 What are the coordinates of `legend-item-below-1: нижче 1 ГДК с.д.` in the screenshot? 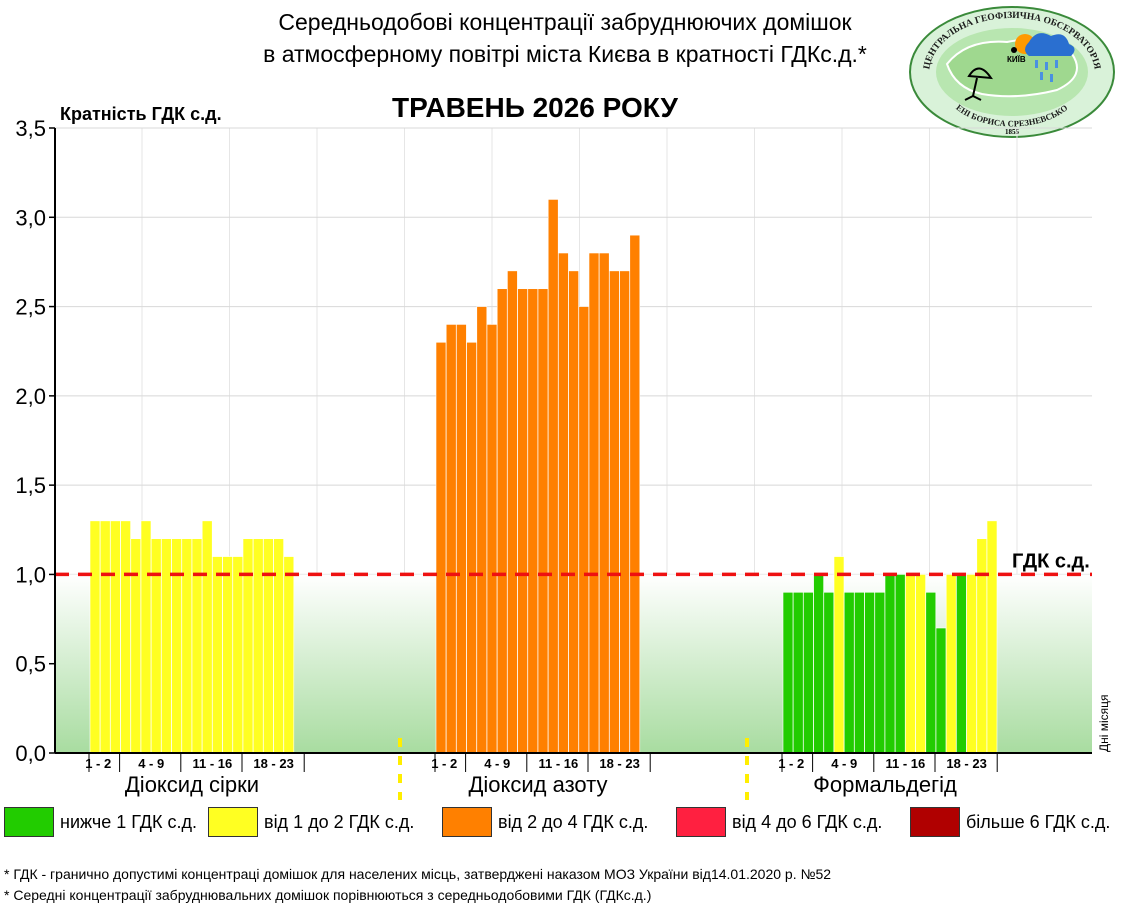 It's located at (100, 822).